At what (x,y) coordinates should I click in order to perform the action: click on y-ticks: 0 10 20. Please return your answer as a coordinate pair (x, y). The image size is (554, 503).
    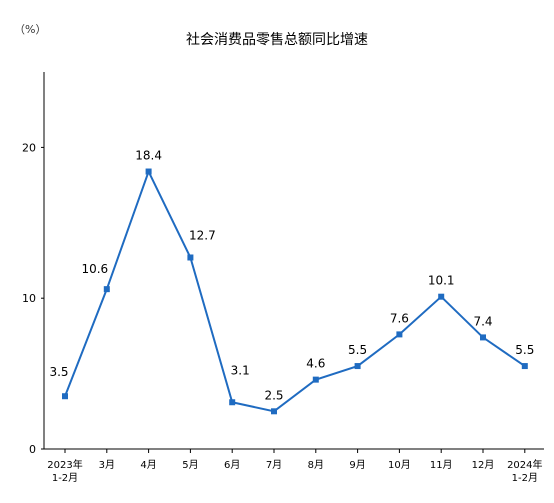
    Looking at the image, I should click on (33, 298).